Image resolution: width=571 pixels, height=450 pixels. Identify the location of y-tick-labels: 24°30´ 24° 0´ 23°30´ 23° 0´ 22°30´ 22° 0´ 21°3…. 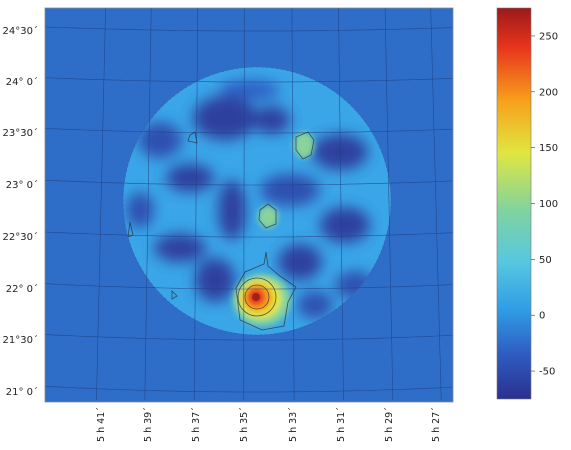
(20, 211).